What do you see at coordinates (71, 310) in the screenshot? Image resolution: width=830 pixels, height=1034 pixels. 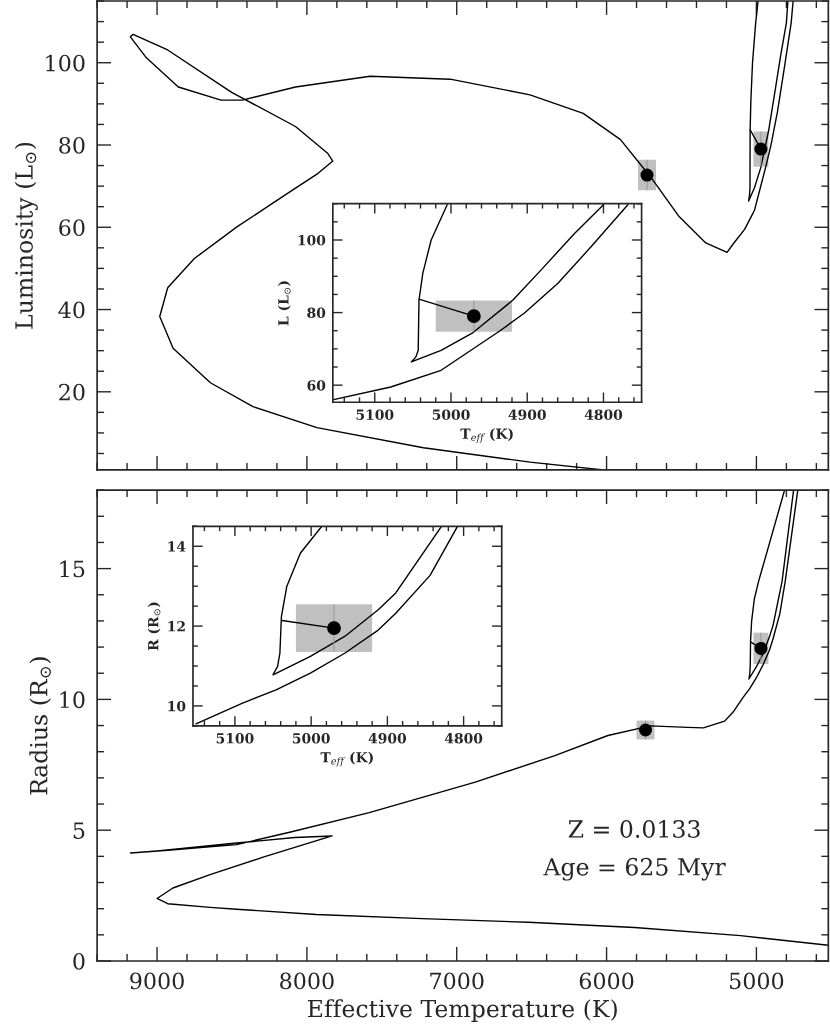 I see `y-tick-label: 40` at bounding box center [71, 310].